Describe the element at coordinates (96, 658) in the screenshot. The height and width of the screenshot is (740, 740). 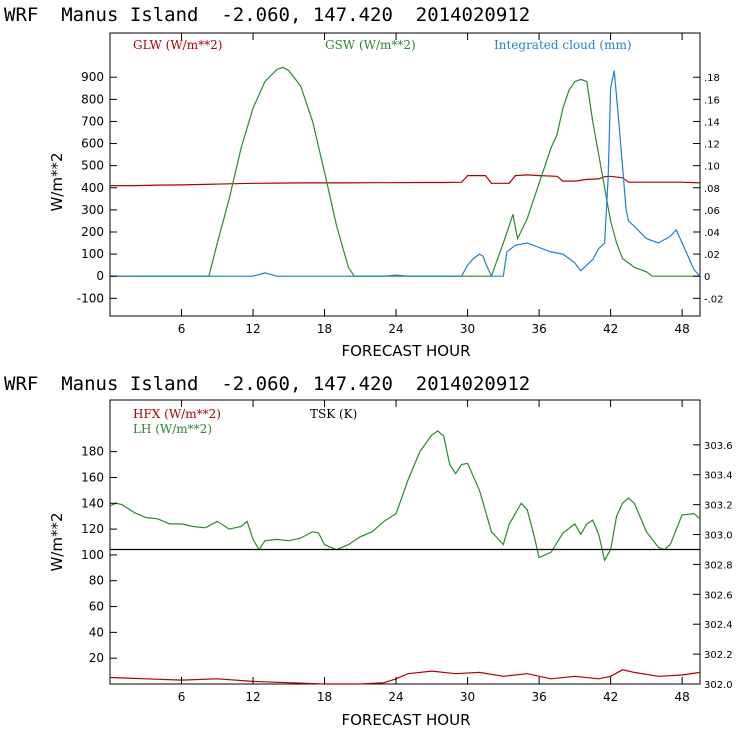
I see `y-tick-label: 20` at that location.